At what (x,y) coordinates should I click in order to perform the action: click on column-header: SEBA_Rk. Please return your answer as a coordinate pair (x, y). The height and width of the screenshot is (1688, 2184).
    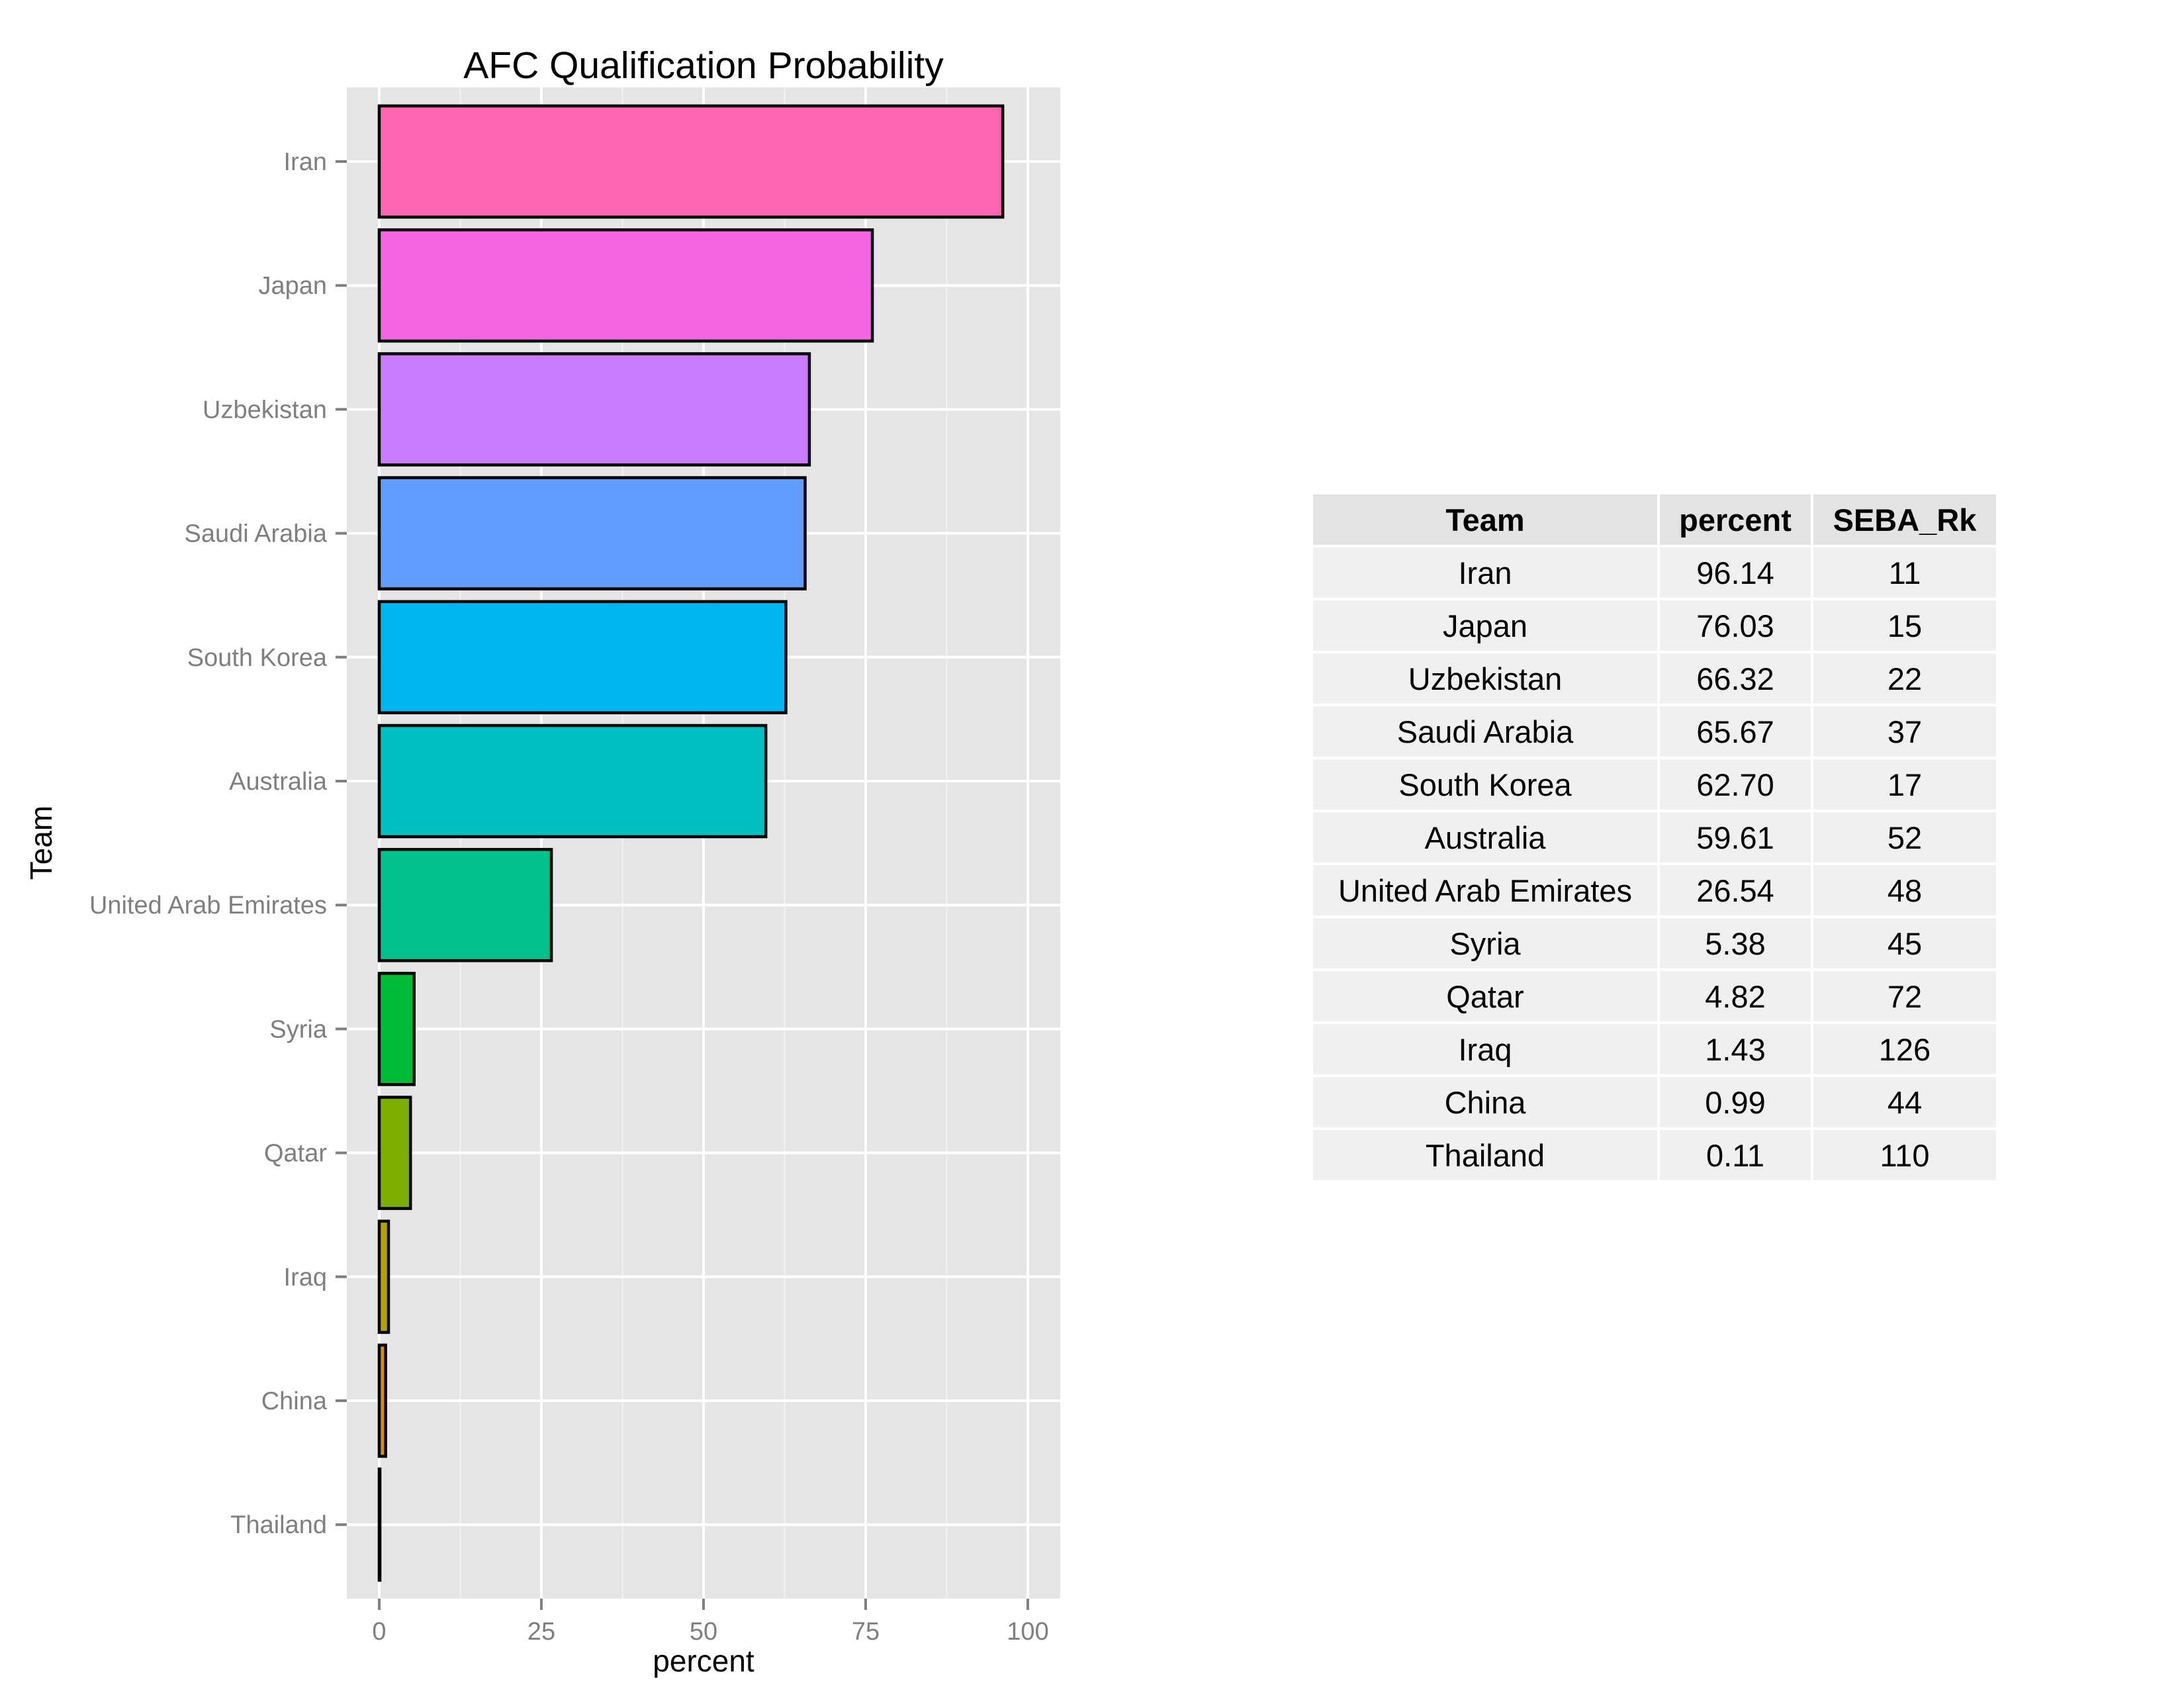
    Looking at the image, I should click on (1905, 519).